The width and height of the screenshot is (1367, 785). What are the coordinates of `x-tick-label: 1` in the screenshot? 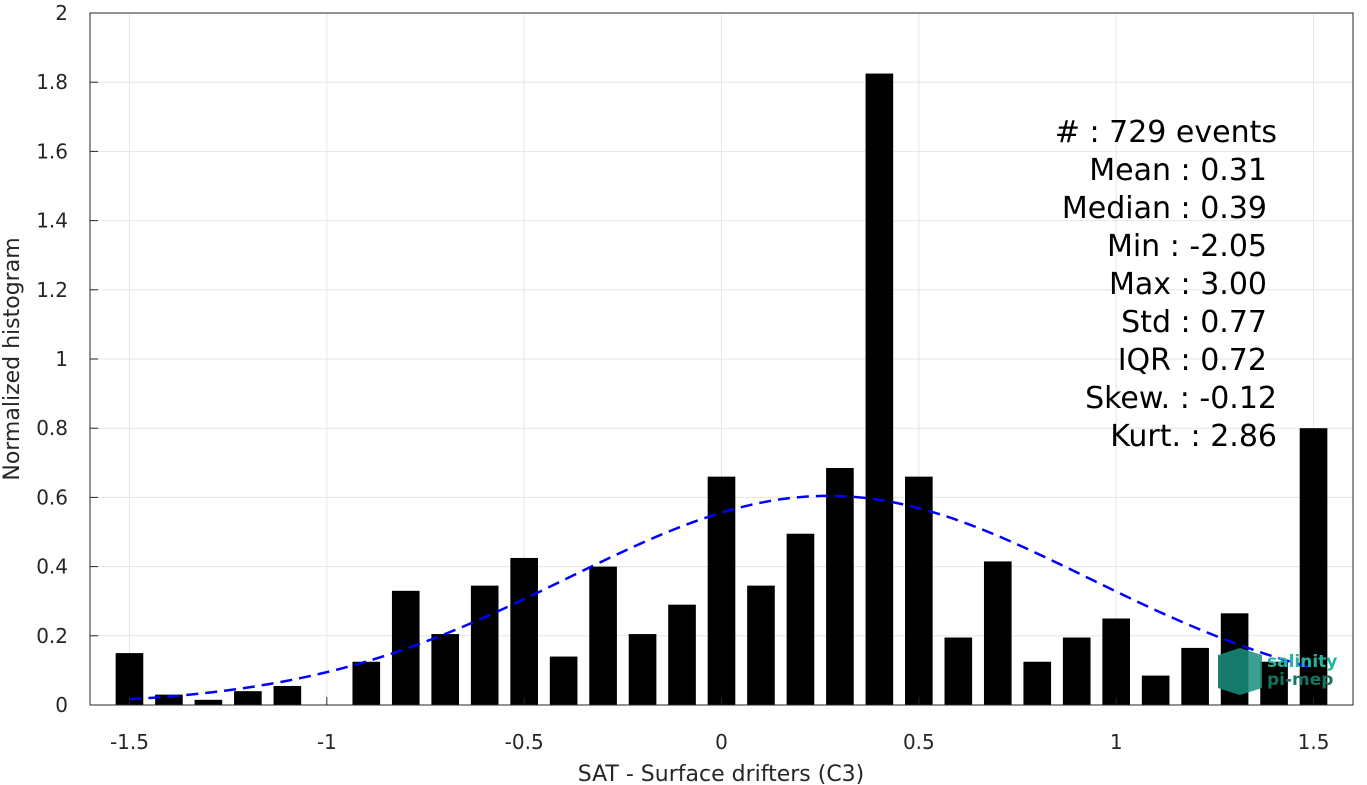 It's located at (1116, 742).